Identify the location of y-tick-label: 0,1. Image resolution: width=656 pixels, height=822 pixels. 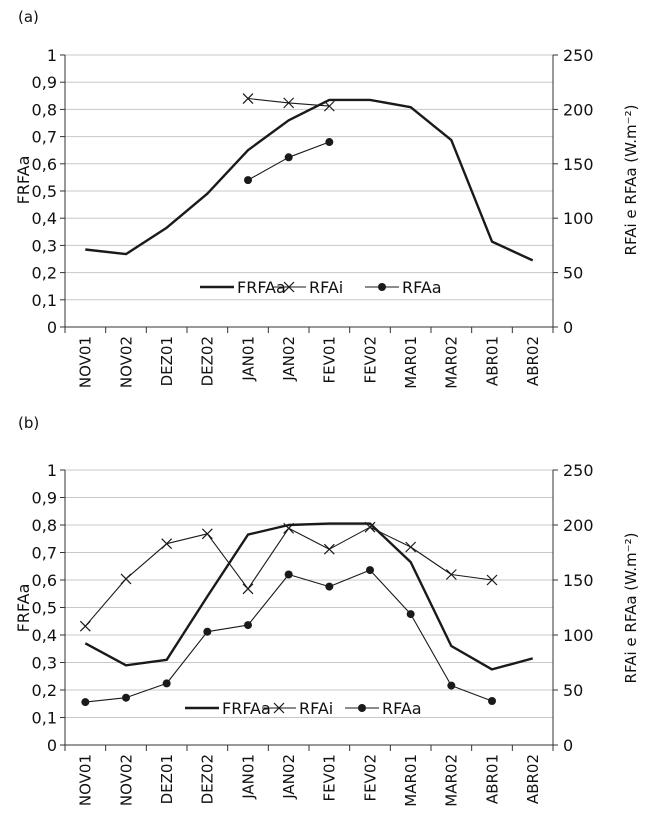
(44, 300).